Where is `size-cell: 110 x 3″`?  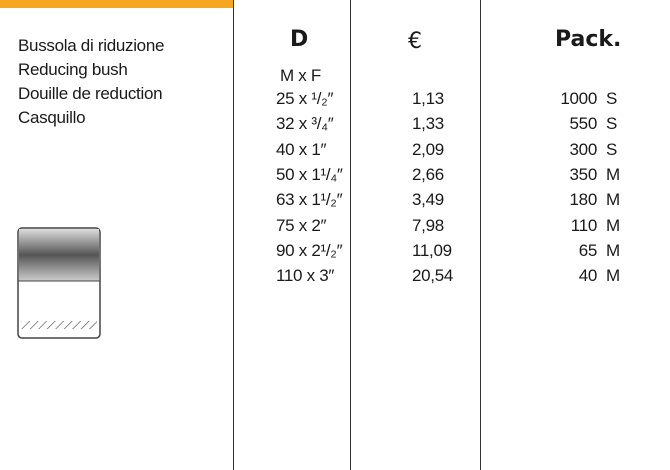
size-cell: 110 x 3″ is located at coordinates (305, 276).